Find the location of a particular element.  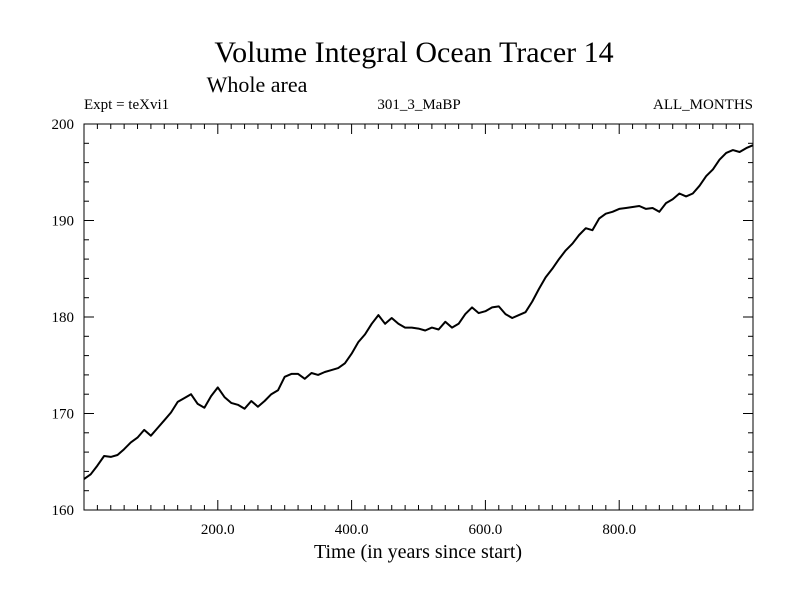

x-tick-label: 400.0 is located at coordinates (352, 530).